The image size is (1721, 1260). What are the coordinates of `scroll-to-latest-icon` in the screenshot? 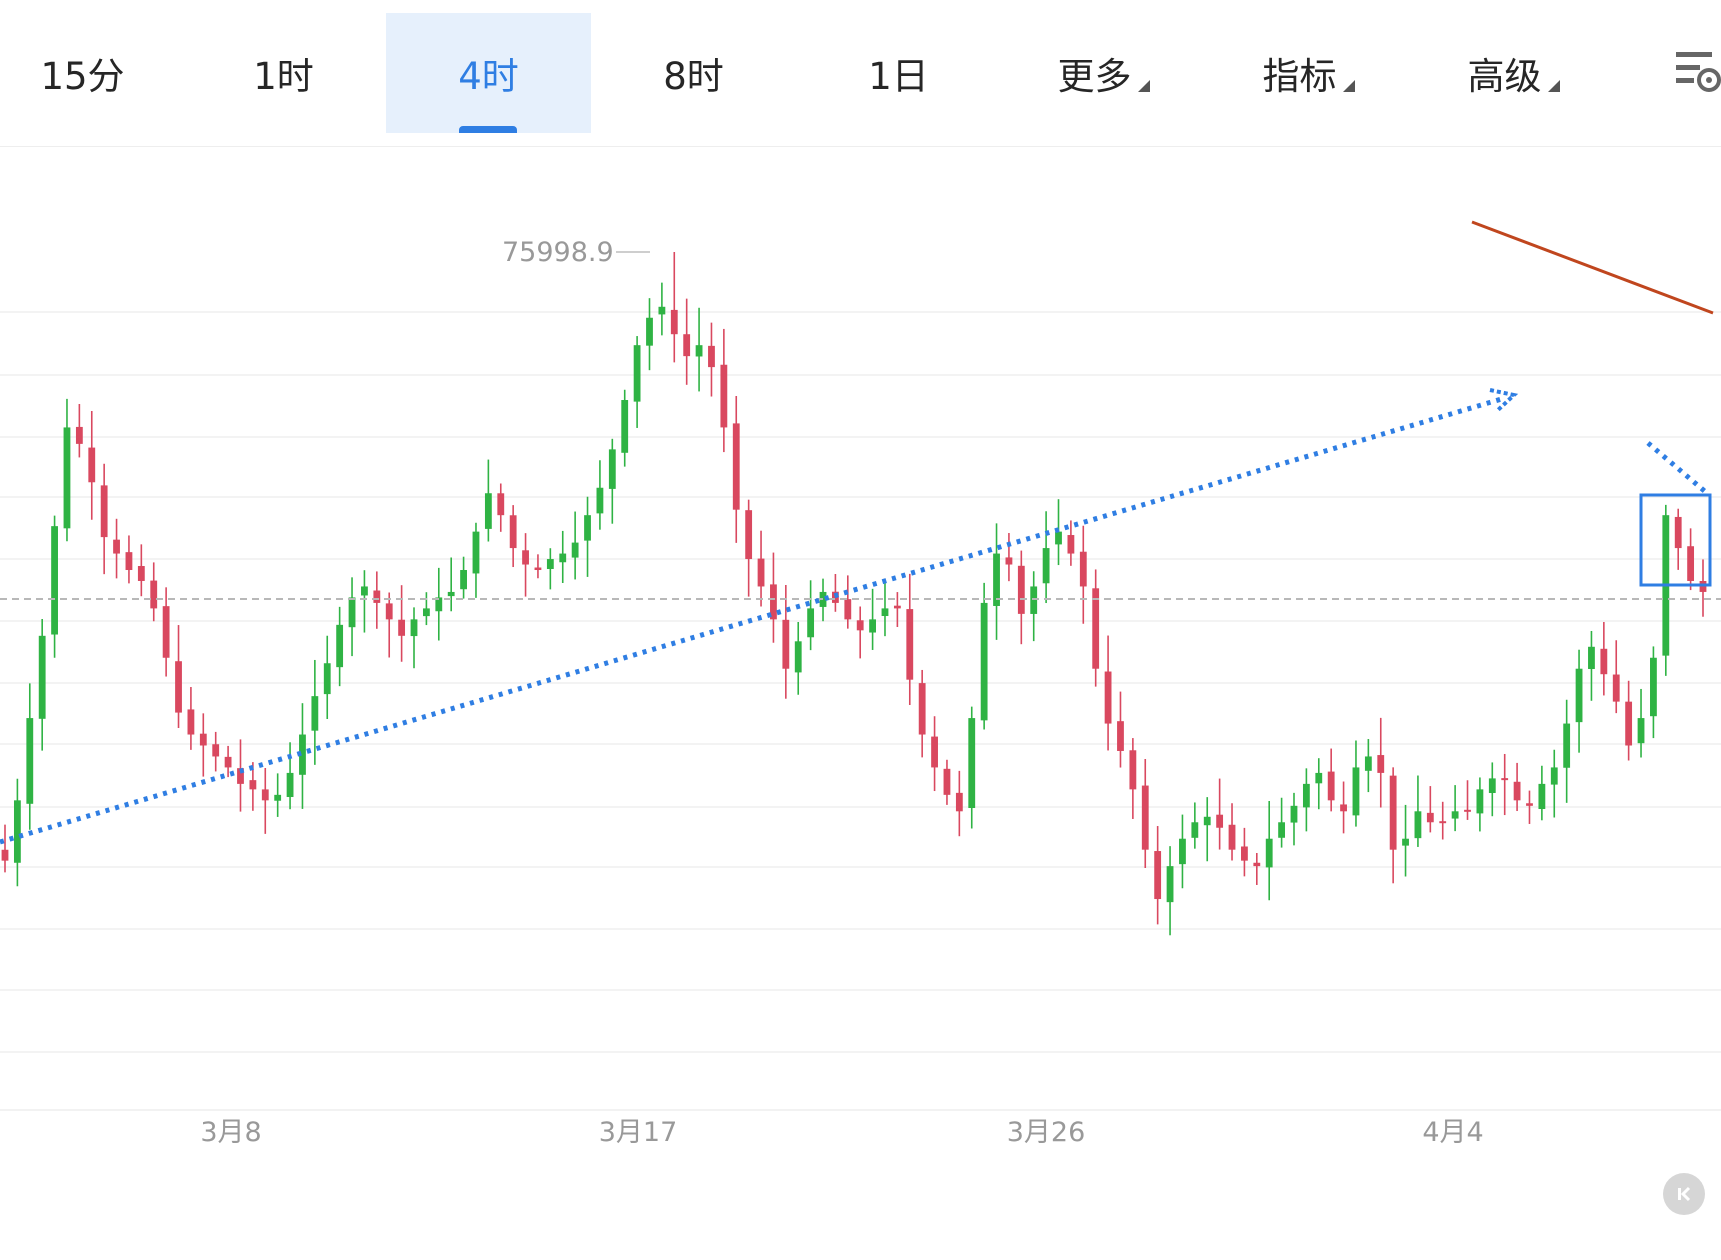 It's located at (1684, 1194).